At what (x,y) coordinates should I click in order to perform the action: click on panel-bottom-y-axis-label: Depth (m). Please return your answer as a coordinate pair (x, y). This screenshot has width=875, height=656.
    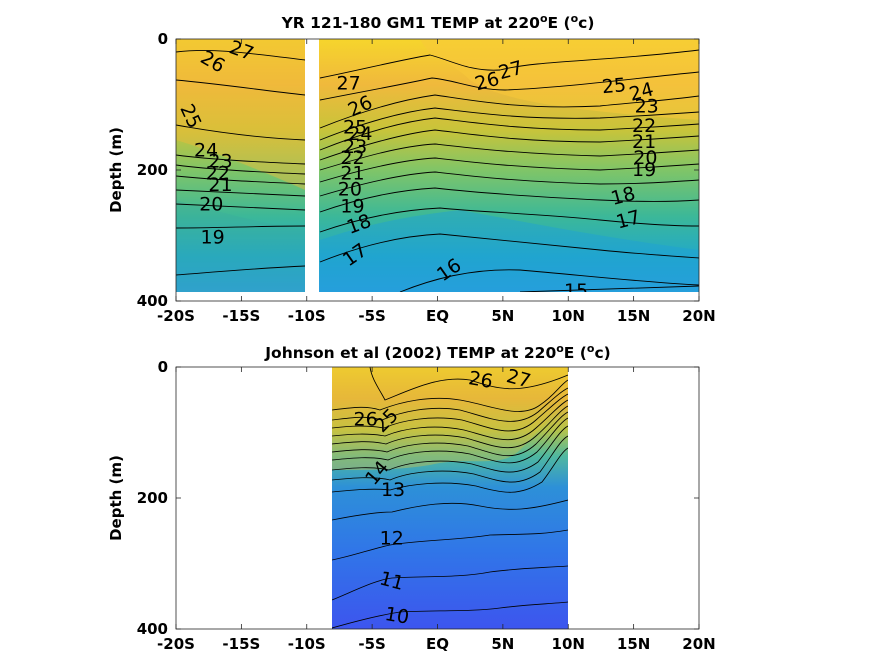
    Looking at the image, I should click on (116, 498).